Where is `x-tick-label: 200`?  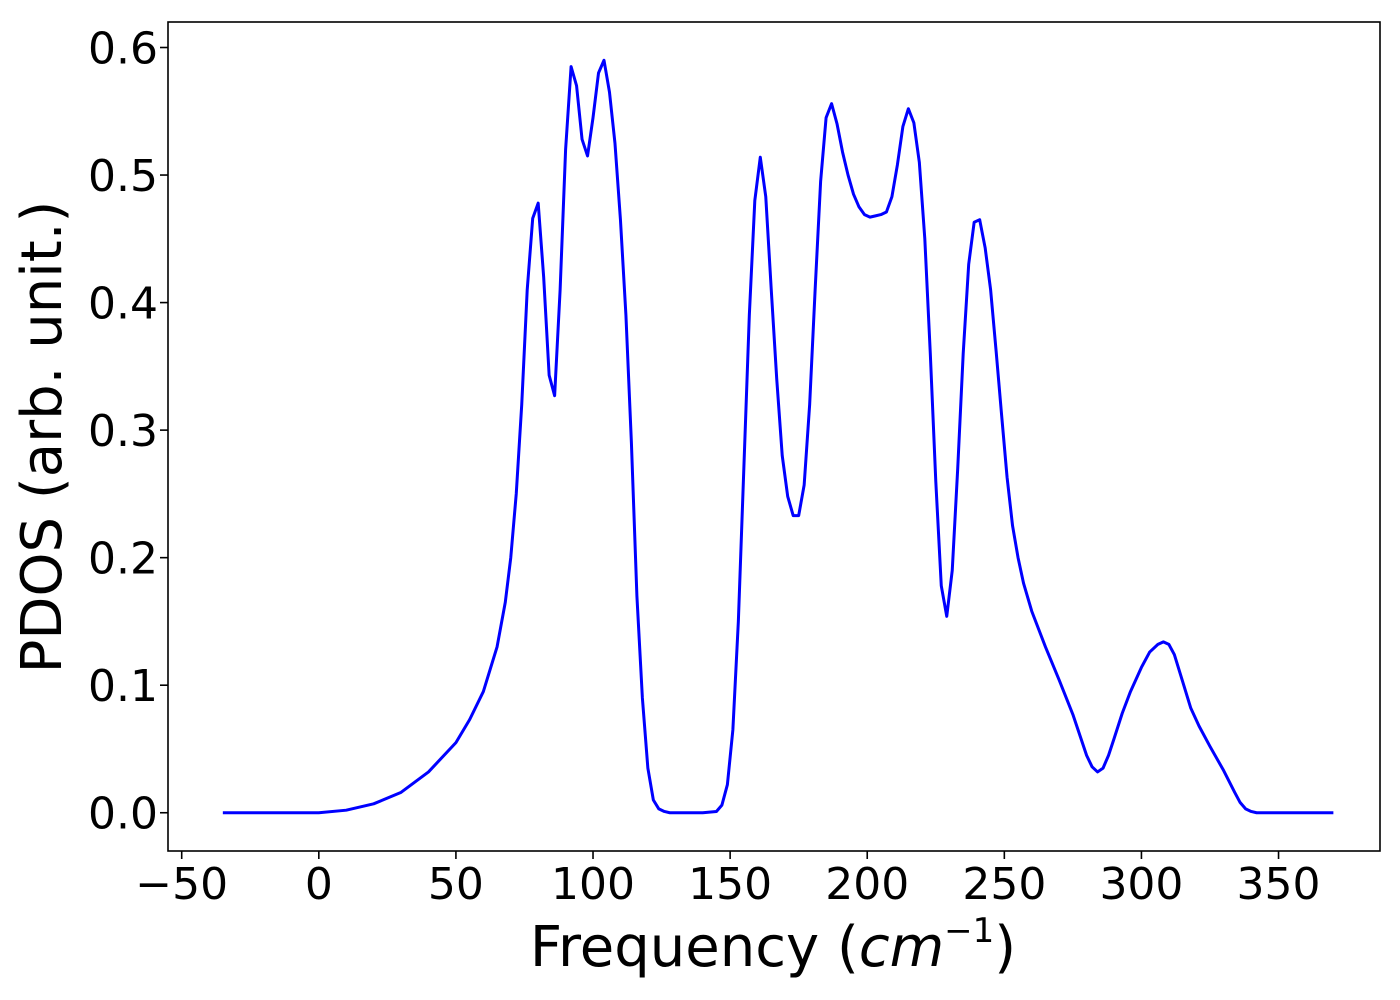 x-tick-label: 200 is located at coordinates (867, 884).